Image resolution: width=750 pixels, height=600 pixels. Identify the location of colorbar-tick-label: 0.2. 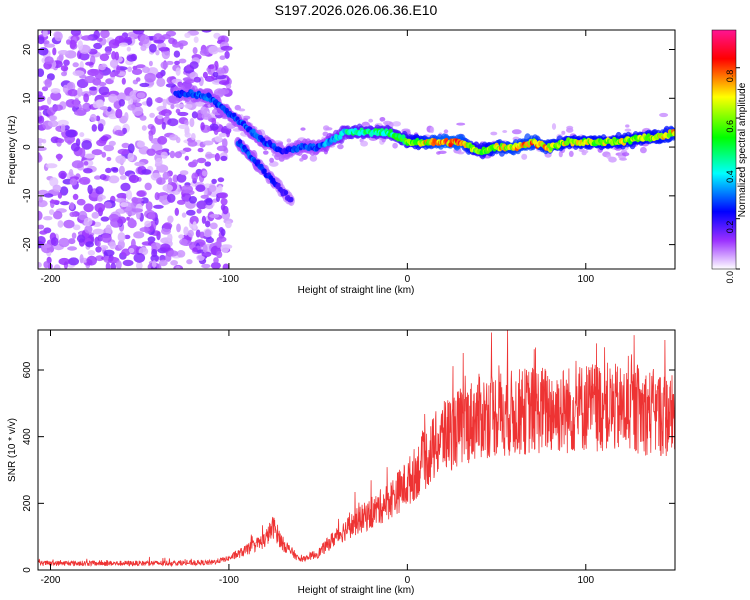
(730, 227).